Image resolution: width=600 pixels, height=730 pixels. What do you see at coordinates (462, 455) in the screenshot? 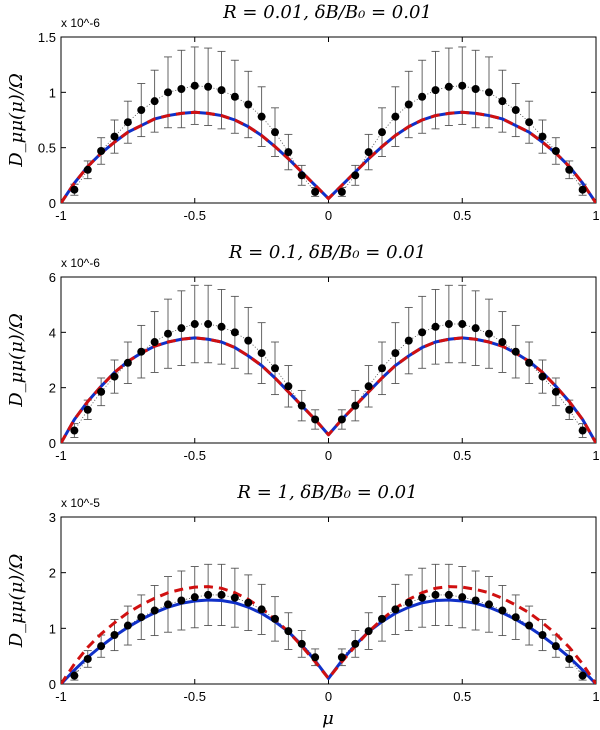
I see `x-tick-label: 0.5` at bounding box center [462, 455].